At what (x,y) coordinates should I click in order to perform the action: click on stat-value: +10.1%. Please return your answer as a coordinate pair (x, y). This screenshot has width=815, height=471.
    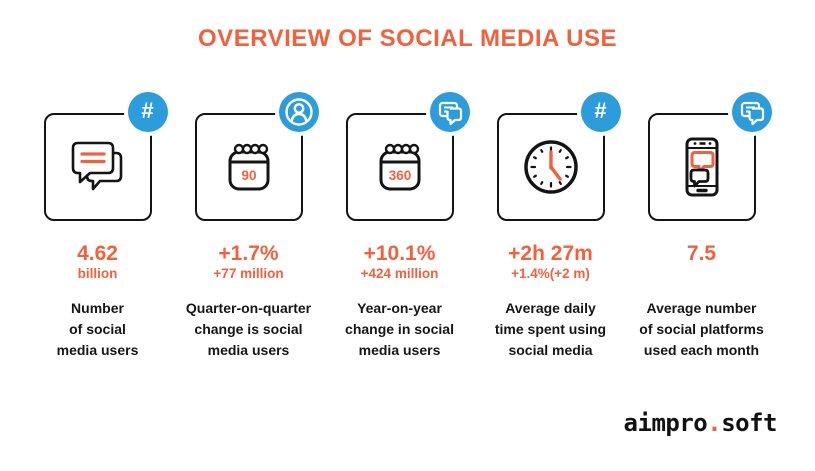
    Looking at the image, I should click on (399, 253).